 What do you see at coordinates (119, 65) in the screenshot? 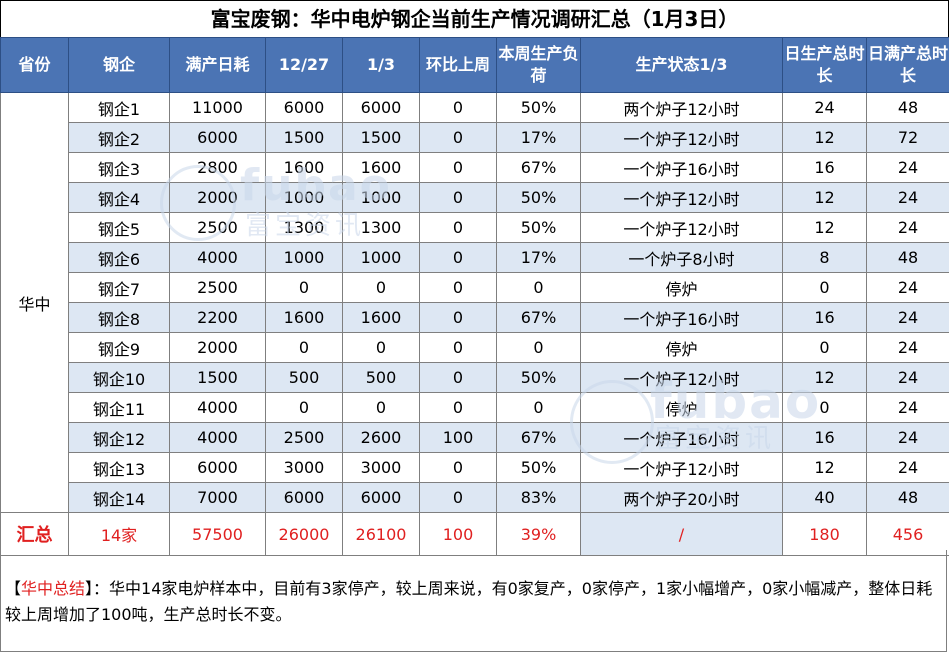
I see `header-company: 钢企` at bounding box center [119, 65].